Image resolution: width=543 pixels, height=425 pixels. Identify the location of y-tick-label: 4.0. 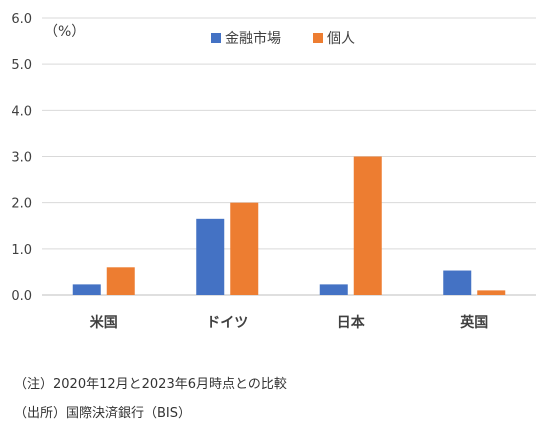
(21, 111).